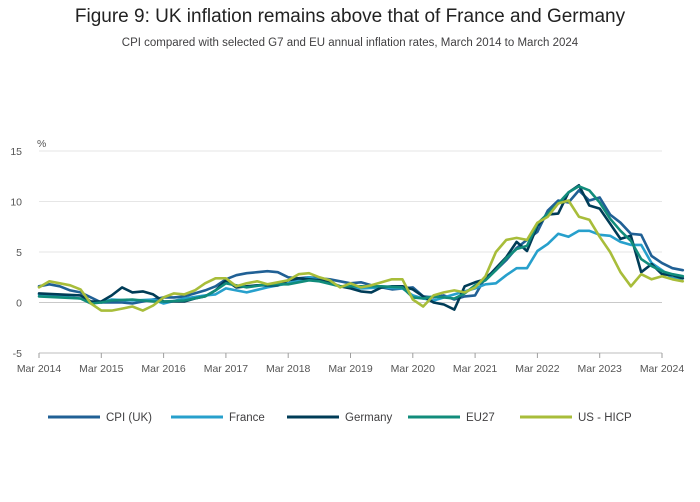  What do you see at coordinates (350, 369) in the screenshot?
I see `x-tick-label: Mar 2019` at bounding box center [350, 369].